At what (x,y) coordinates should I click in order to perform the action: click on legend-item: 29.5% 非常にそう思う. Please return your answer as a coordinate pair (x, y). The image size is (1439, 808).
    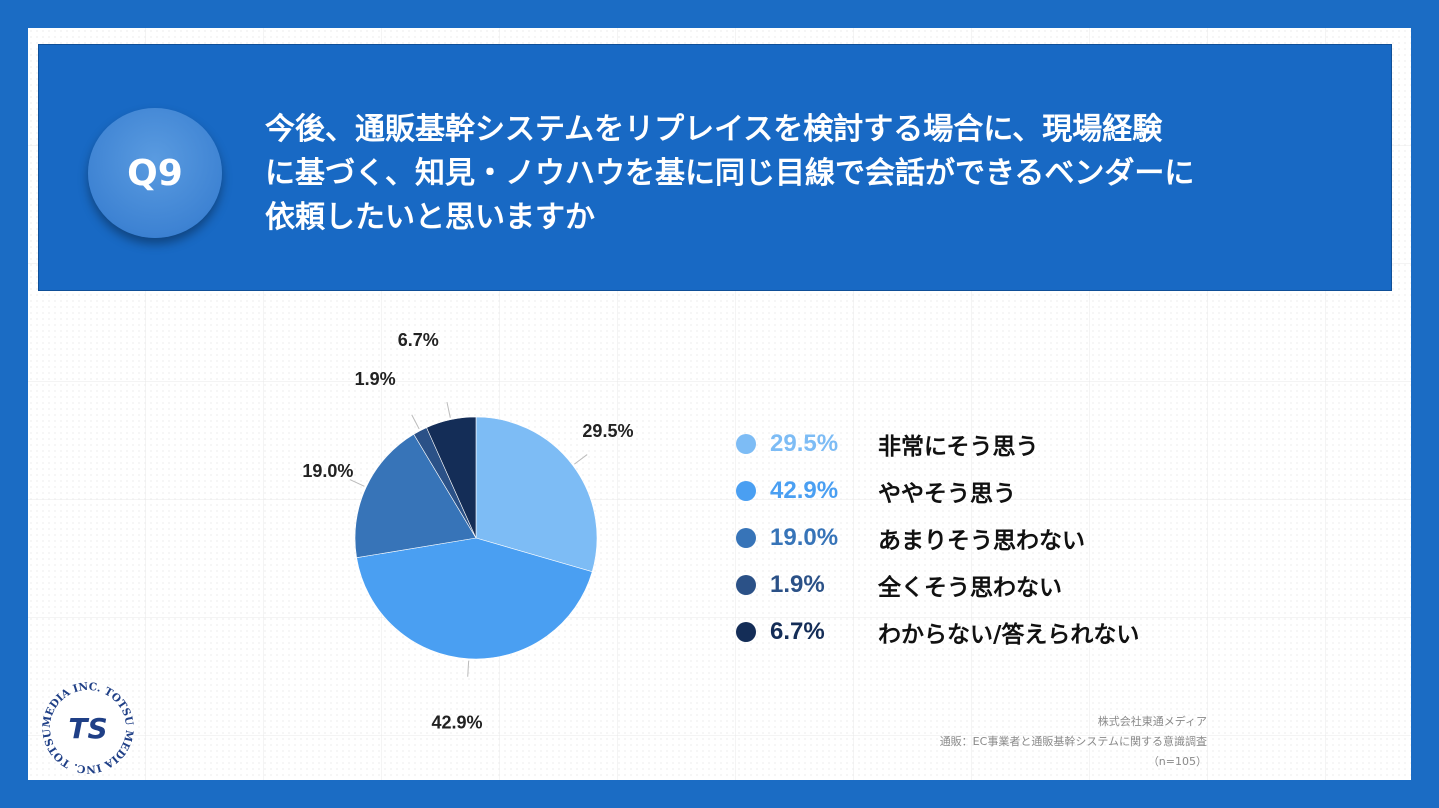
    Looking at the image, I should click on (937, 443).